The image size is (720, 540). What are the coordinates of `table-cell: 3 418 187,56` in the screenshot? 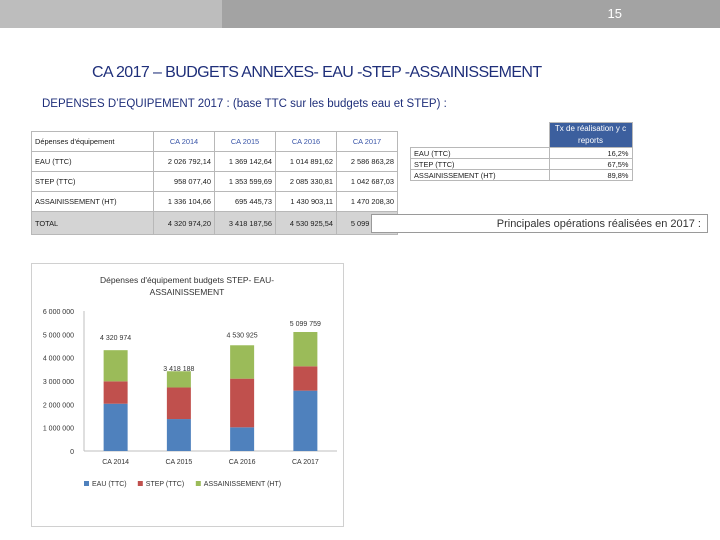 It's located at (245, 223).